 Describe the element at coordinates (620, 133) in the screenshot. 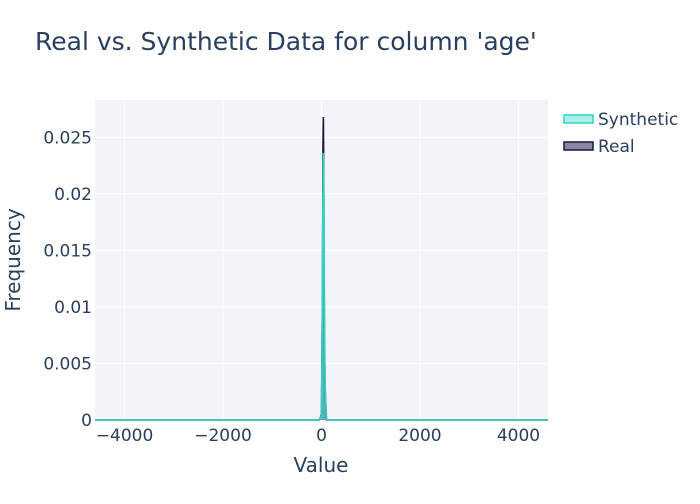

I see `legend: Synthetic Real` at that location.